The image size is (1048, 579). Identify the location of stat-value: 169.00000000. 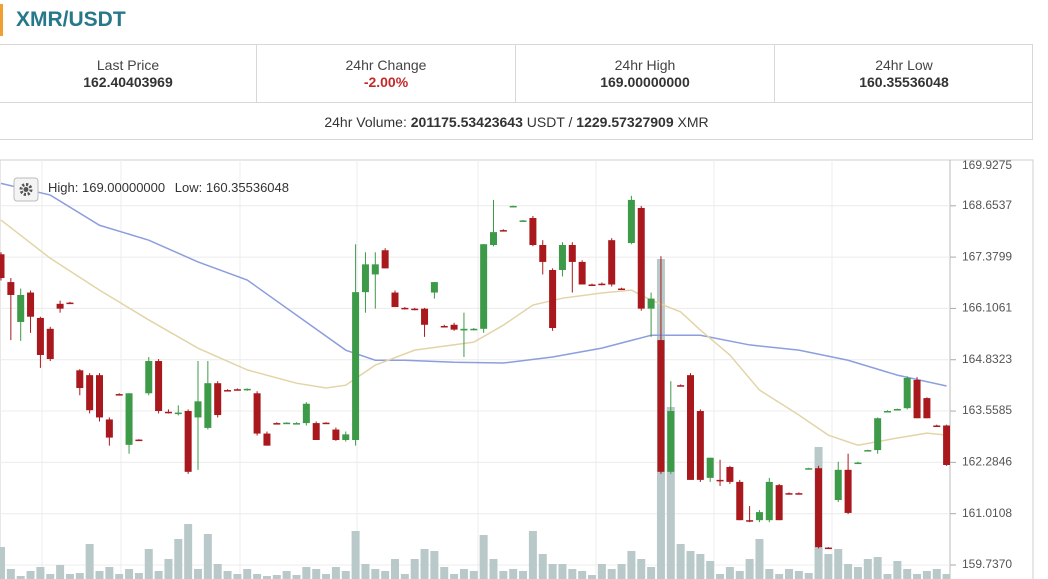
(645, 82).